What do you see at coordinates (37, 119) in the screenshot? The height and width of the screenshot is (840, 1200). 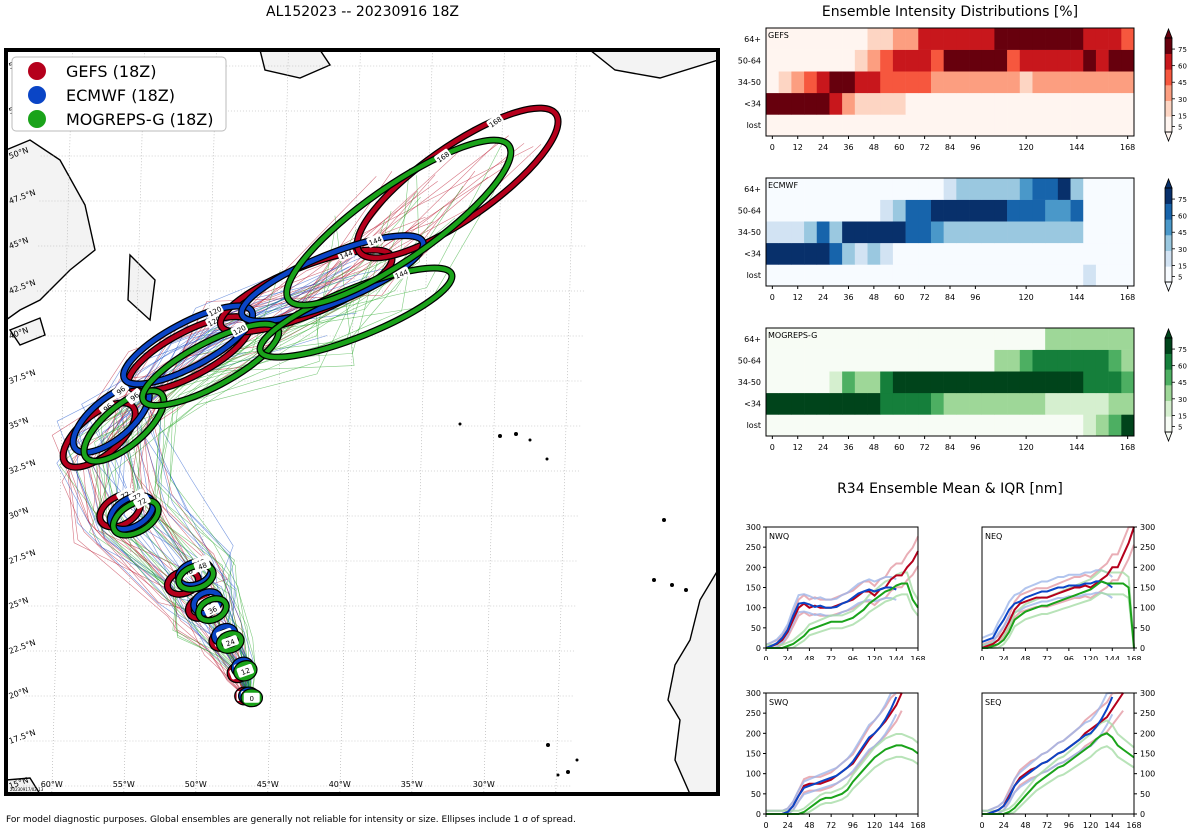 I see `legend-mogreps-marker` at bounding box center [37, 119].